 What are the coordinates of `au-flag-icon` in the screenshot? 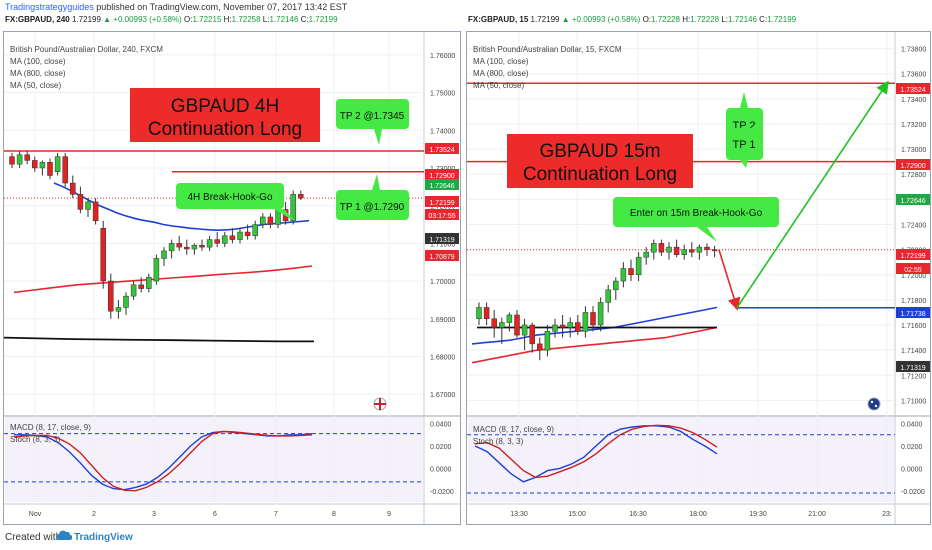 It's located at (874, 404).